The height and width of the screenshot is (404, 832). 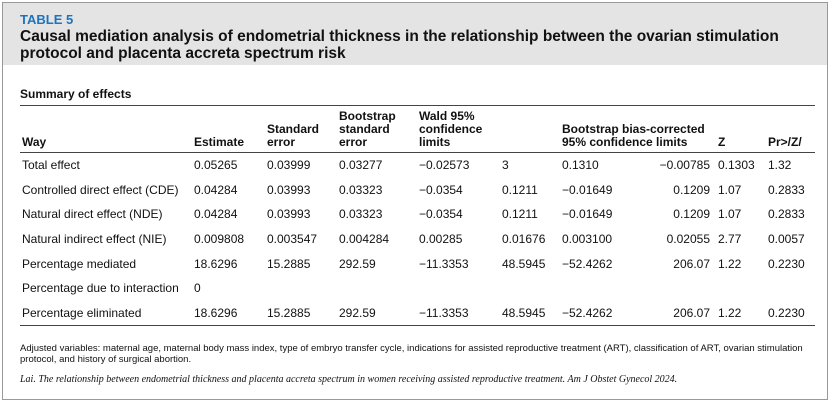 I want to click on column-header: Standard error, so click(x=301, y=129).